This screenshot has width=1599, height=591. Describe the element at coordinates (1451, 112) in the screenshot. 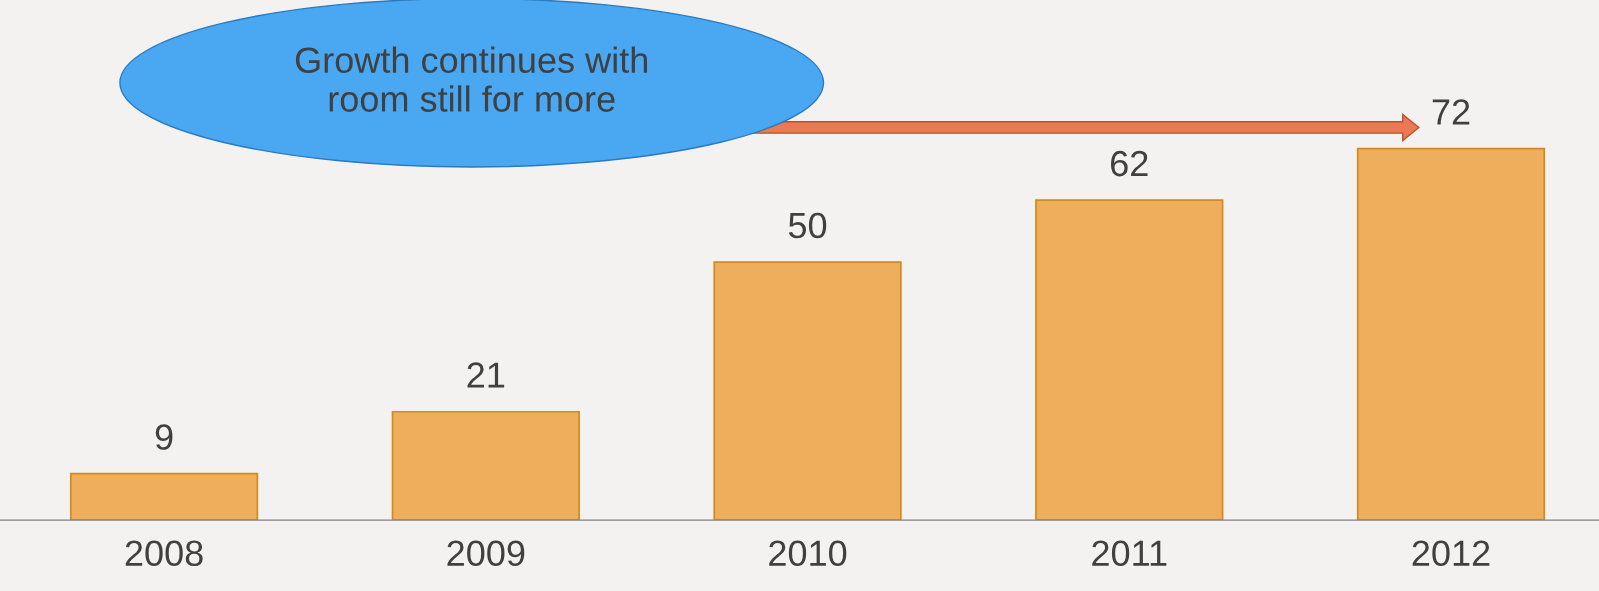

I see `data-label: 72` at that location.